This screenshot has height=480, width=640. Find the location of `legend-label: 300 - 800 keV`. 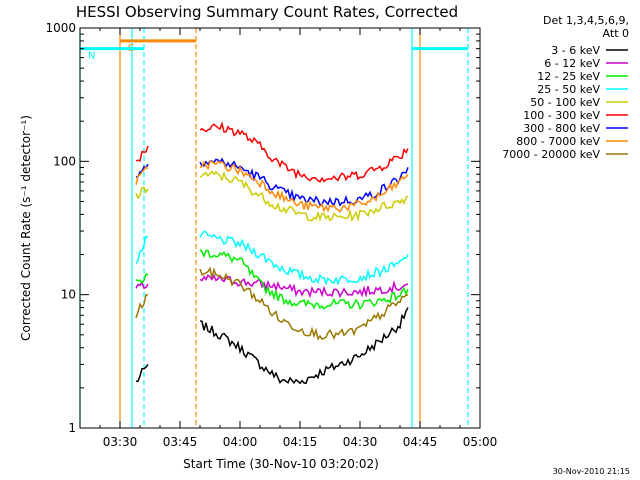

legend-label: 300 - 800 keV is located at coordinates (561, 128).